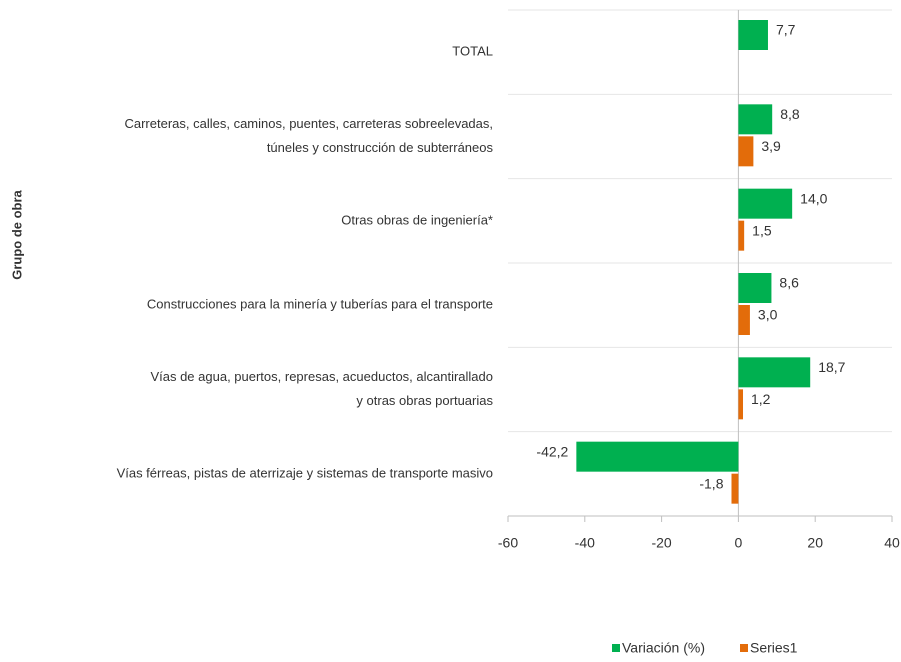 The image size is (901, 662). Describe the element at coordinates (815, 543) in the screenshot. I see `x-tick-label: 20` at that location.